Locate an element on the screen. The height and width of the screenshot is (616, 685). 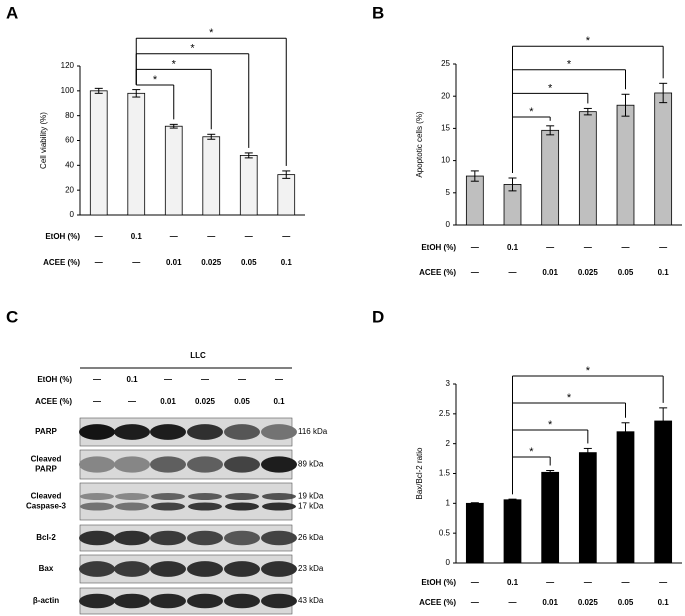
panel-letter: C is located at coordinates (12, 316).